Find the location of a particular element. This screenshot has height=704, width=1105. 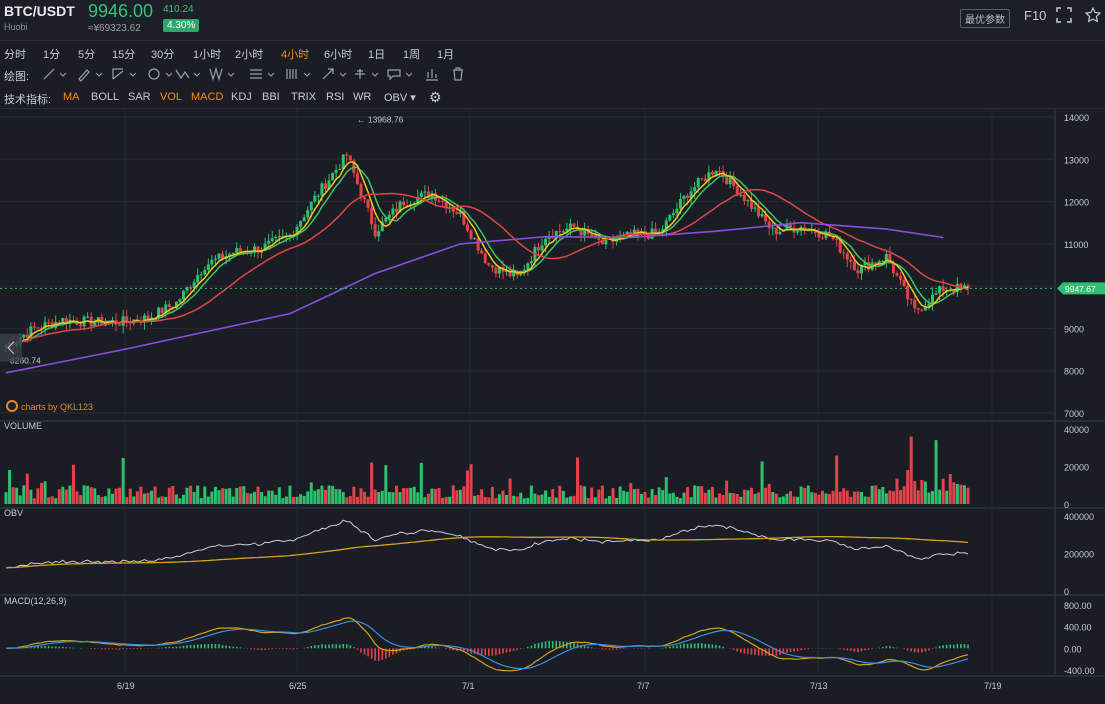

line-tool-icon is located at coordinates (55, 74).